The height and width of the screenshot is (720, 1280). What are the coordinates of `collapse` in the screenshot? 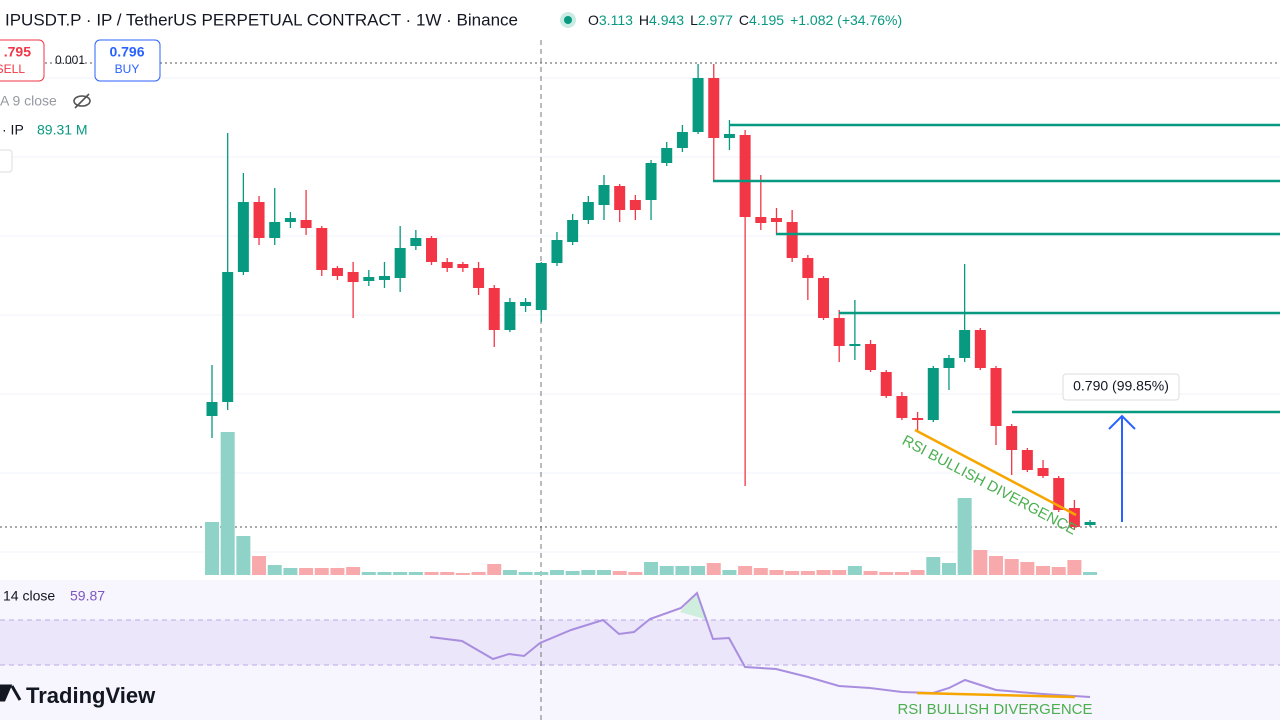 It's located at (6, 161).